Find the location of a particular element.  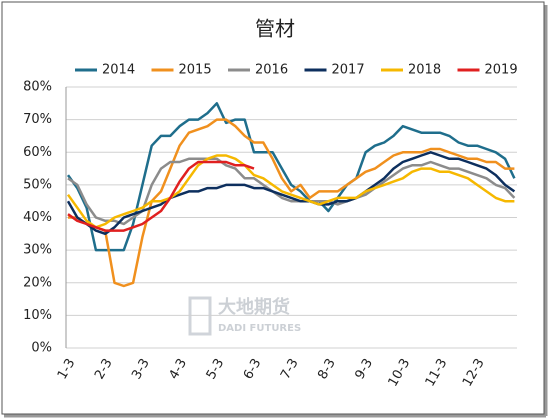

y-tick-label: 80% is located at coordinates (37, 87).